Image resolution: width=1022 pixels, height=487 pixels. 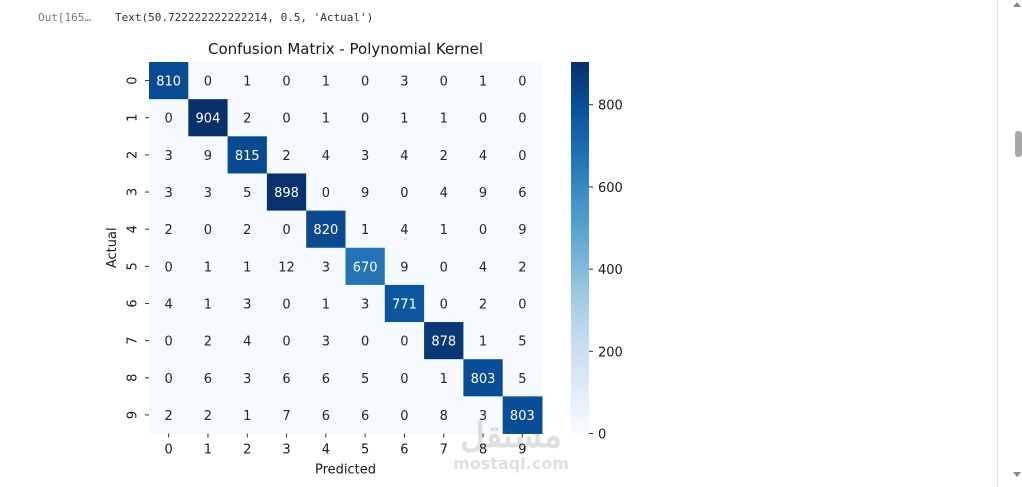 I want to click on heatmap-value-1-0: 0, so click(x=169, y=119).